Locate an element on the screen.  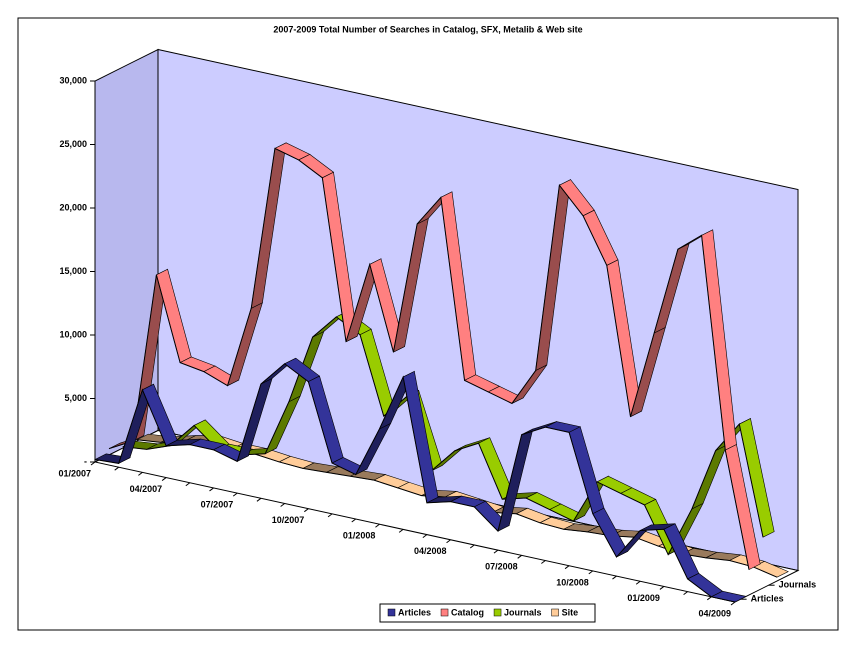
x-tick-label: 04/2008 is located at coordinates (430, 551).